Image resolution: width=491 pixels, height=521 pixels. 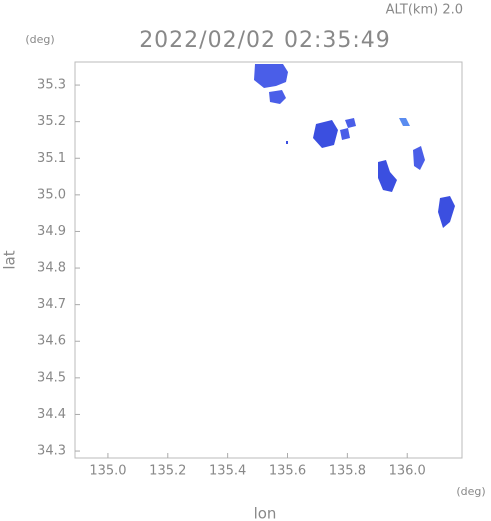 I want to click on x-unit: (deg), so click(x=470, y=491).